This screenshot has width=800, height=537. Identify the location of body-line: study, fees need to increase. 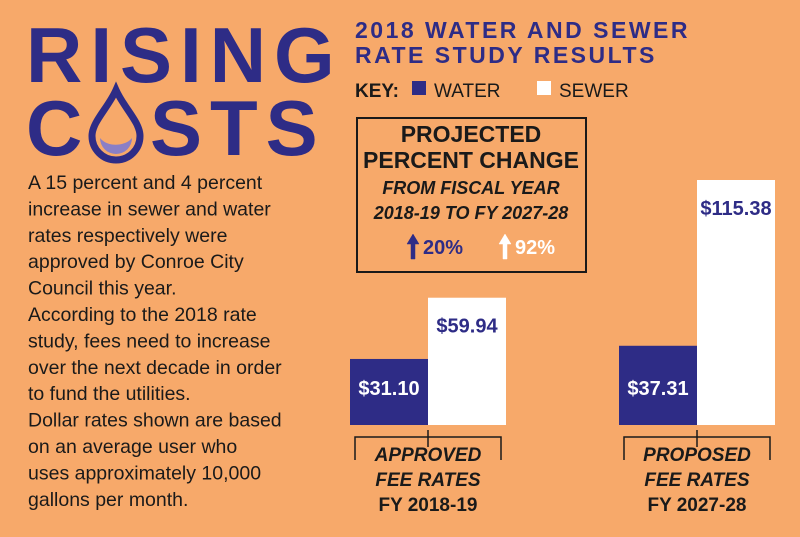
(149, 341).